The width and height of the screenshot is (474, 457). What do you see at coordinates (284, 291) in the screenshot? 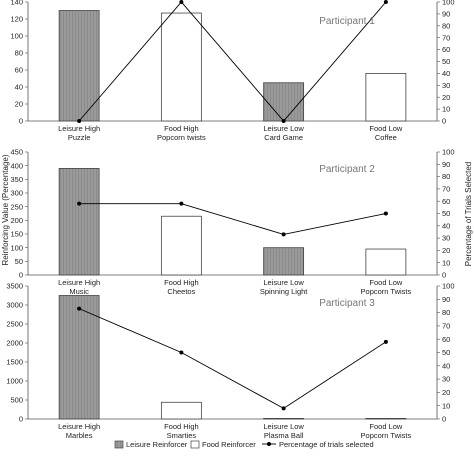
I see `category-label-line2: Spinning Light` at bounding box center [284, 291].